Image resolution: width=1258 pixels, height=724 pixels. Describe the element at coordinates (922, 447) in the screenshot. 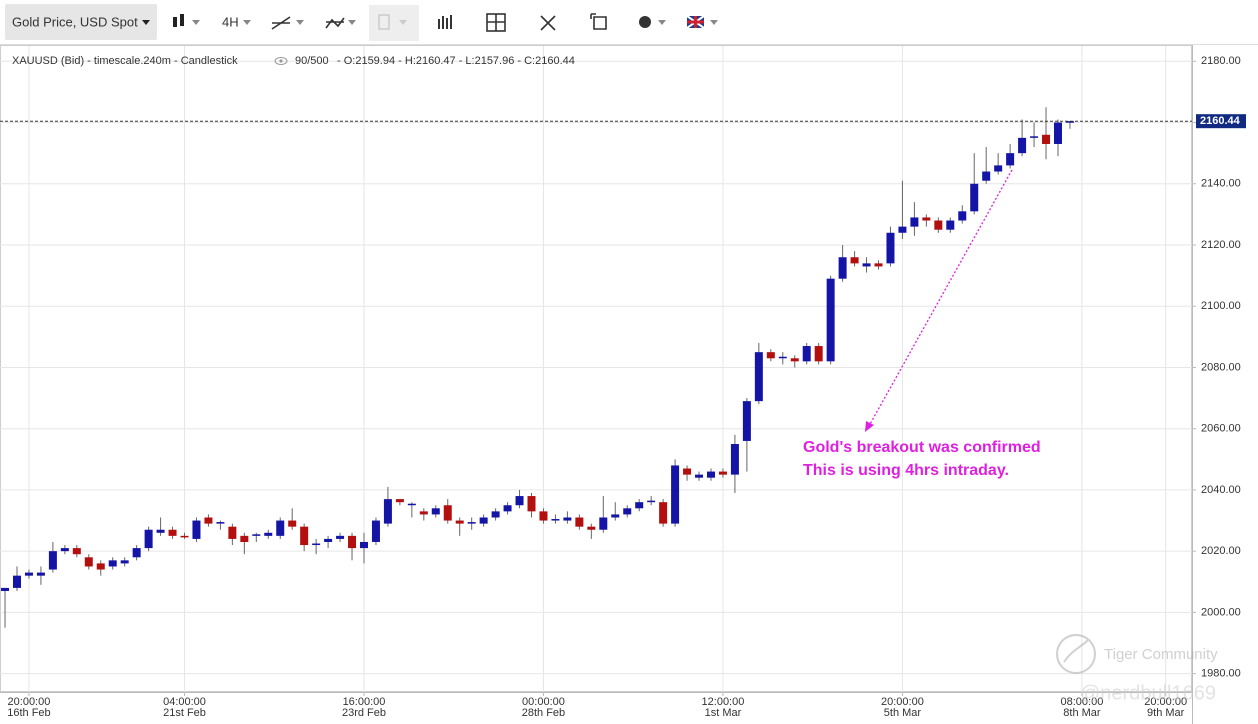

I see `annotation-text: Gold's breakout was confirmed` at that location.